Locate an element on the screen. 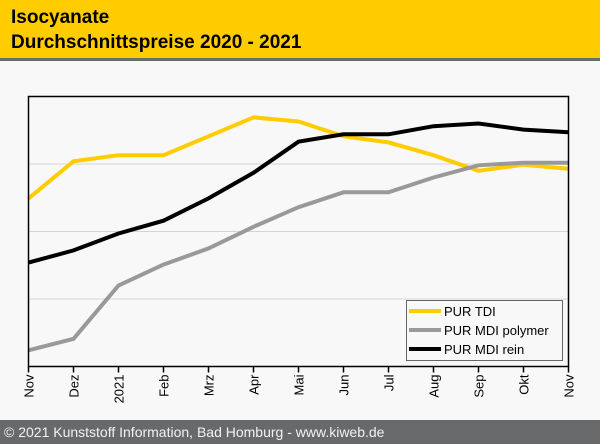 The image size is (600, 444). x-tick-label: Sep is located at coordinates (479, 386).